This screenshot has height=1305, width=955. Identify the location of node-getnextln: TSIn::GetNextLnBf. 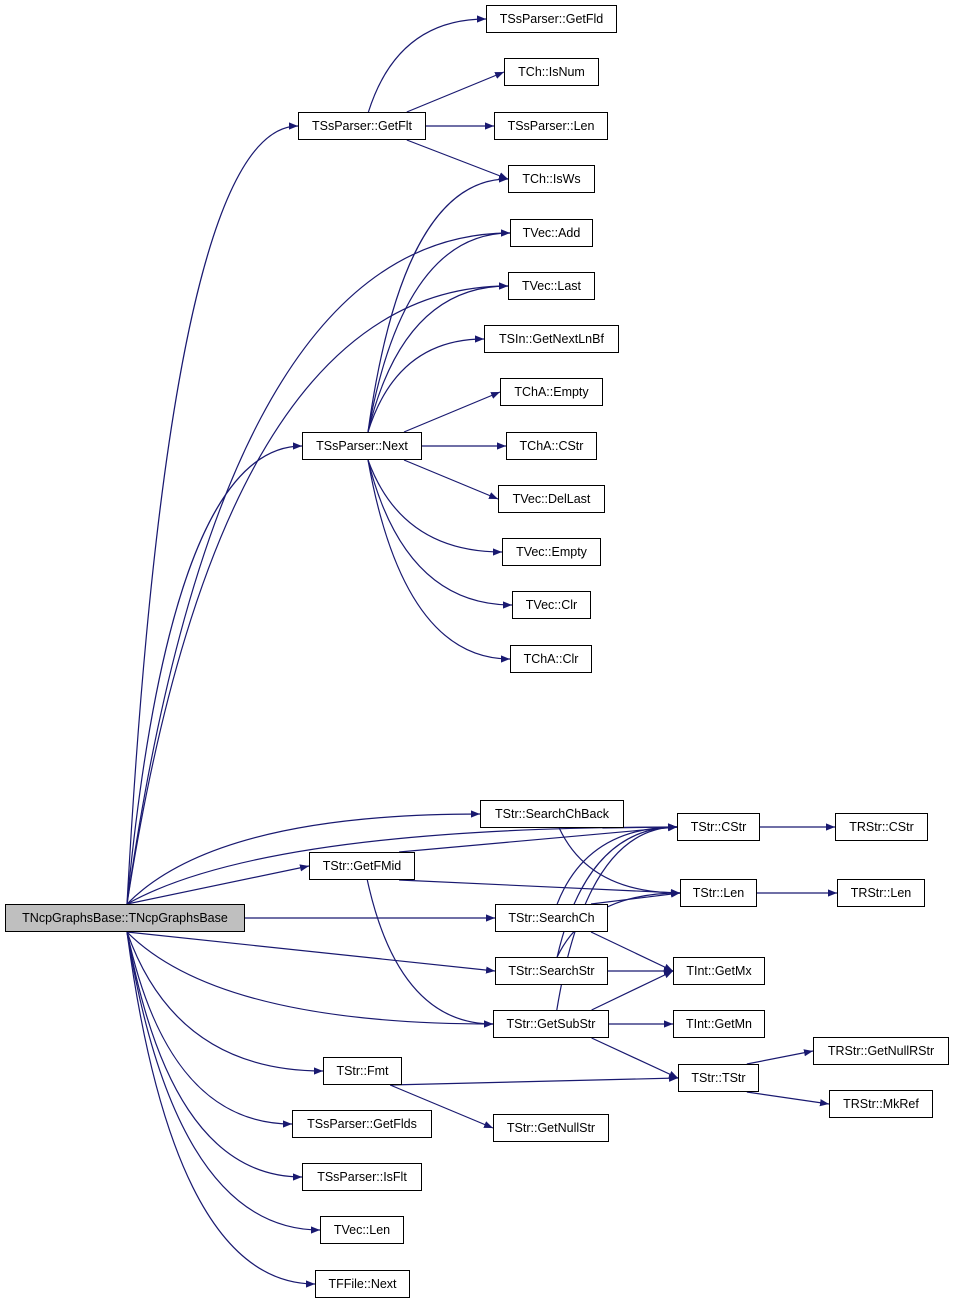
(551, 339).